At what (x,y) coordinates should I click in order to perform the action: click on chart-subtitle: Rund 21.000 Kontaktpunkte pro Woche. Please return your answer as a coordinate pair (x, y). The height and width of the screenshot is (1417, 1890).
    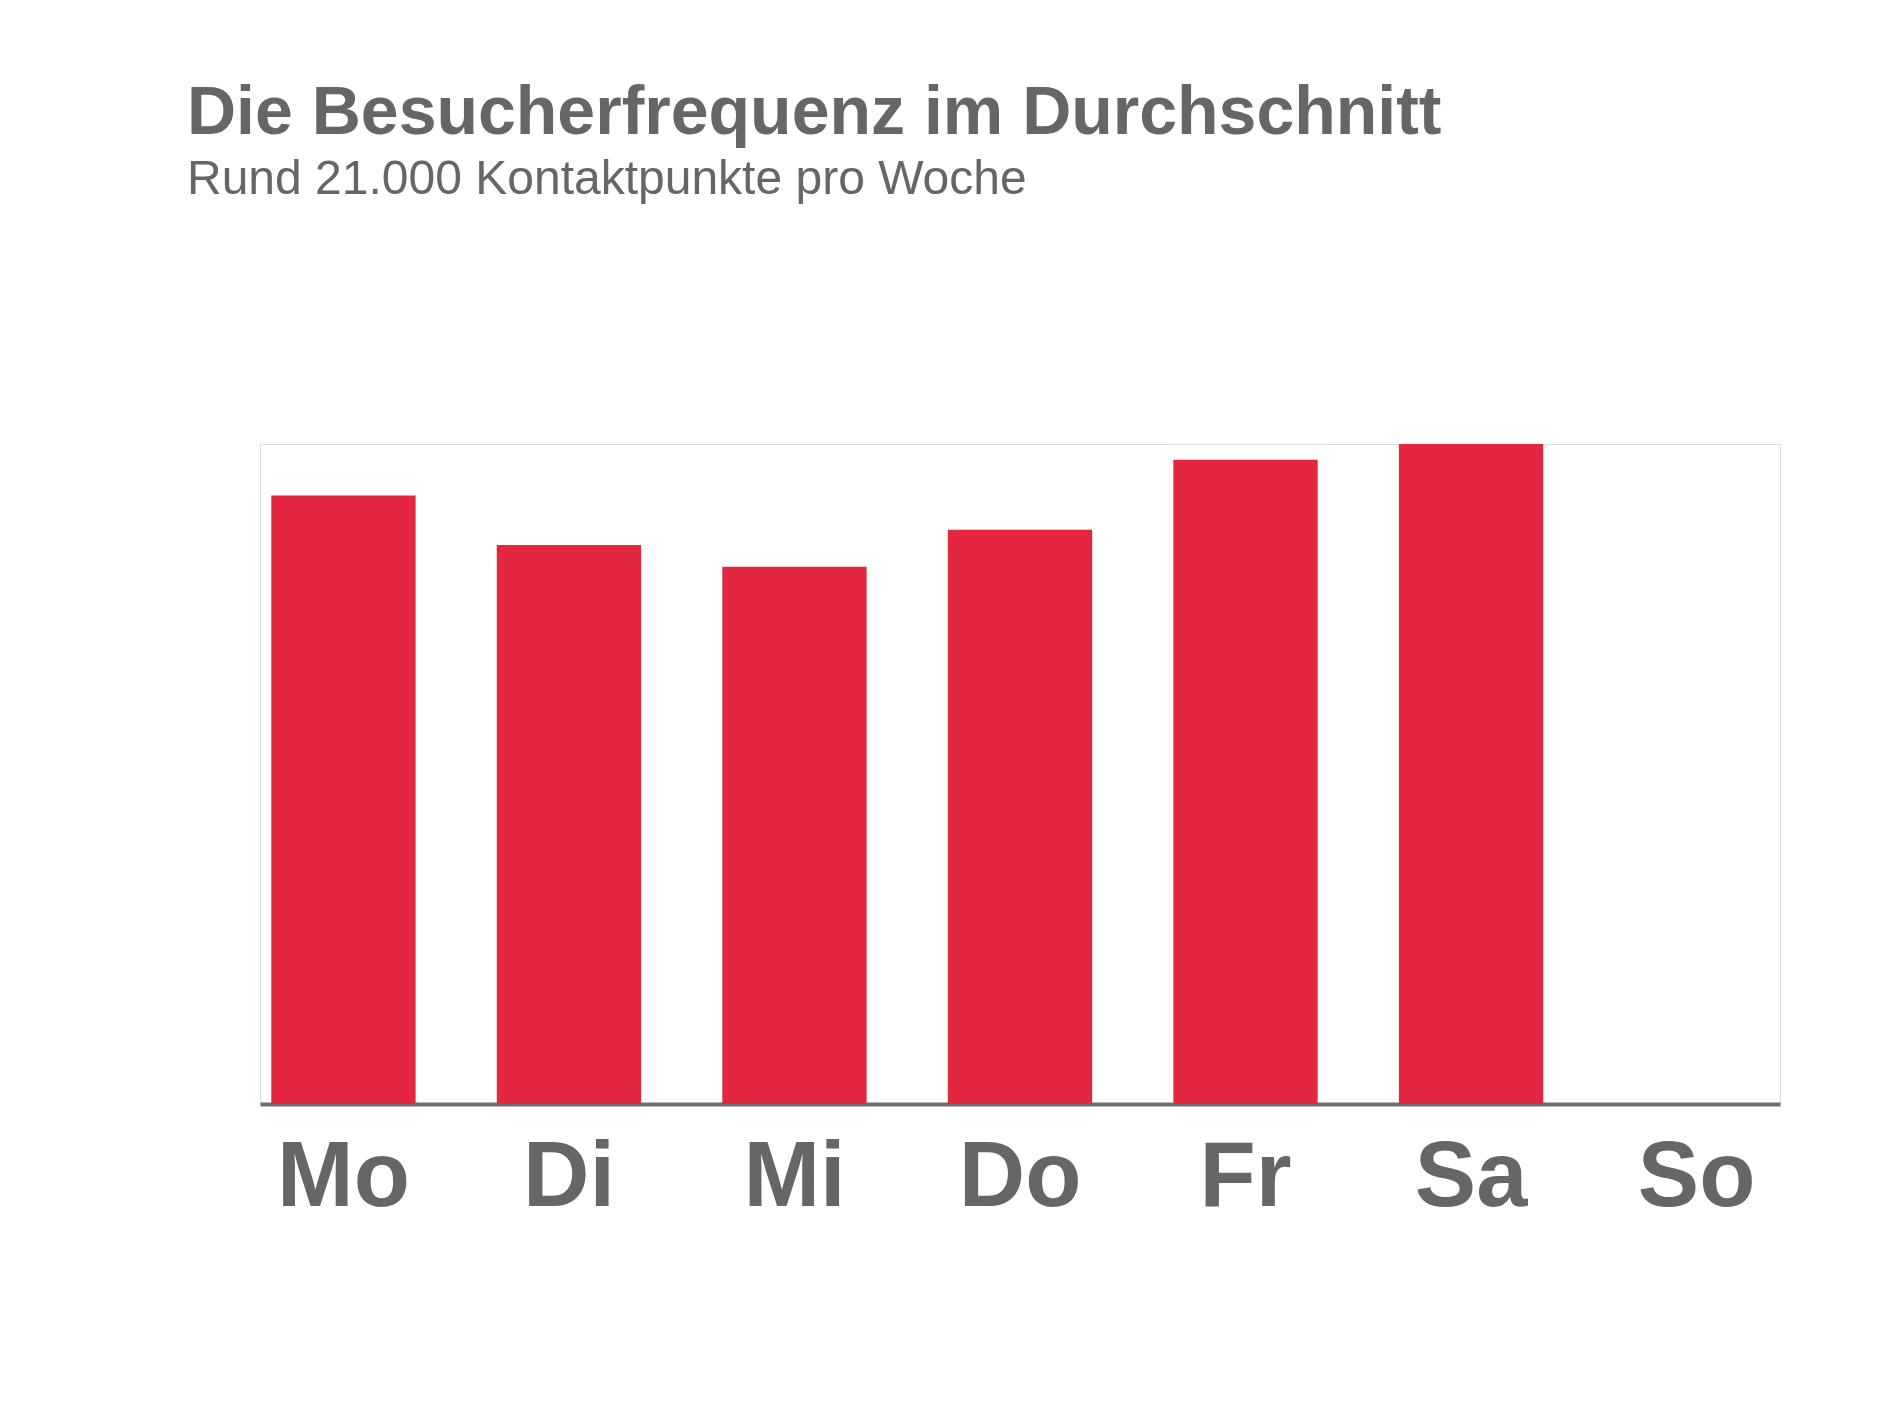
    Looking at the image, I should click on (607, 177).